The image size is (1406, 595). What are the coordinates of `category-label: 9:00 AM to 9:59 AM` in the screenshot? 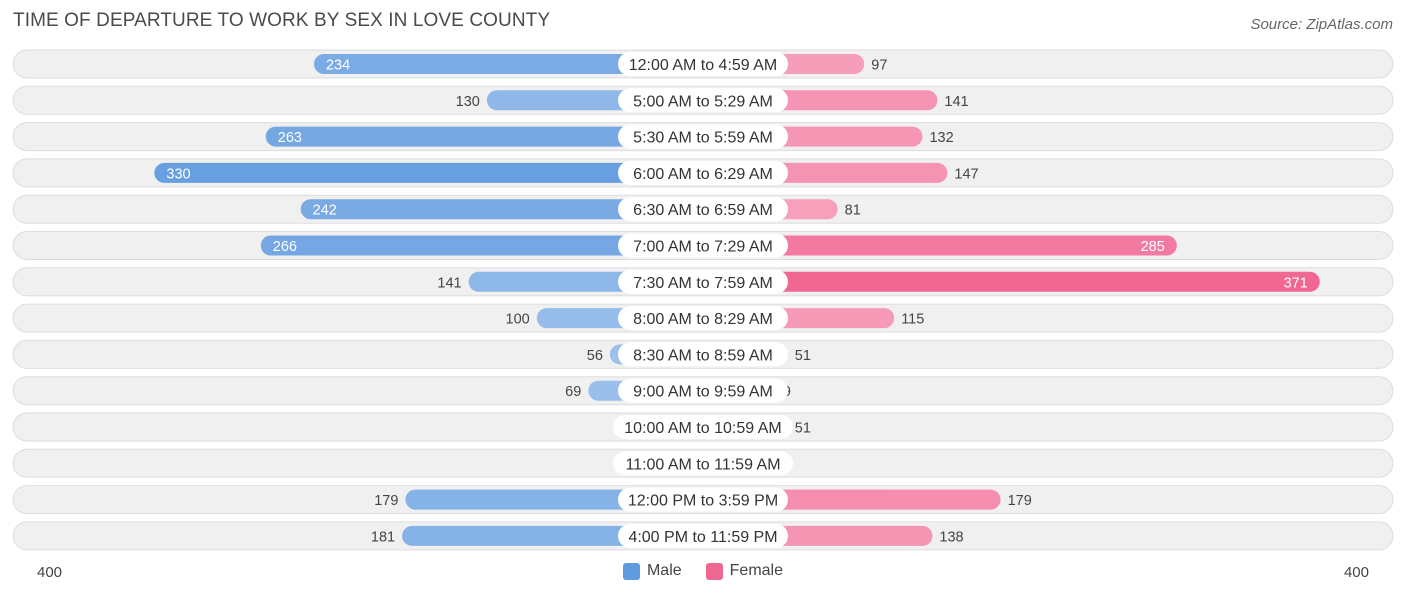 It's located at (703, 392).